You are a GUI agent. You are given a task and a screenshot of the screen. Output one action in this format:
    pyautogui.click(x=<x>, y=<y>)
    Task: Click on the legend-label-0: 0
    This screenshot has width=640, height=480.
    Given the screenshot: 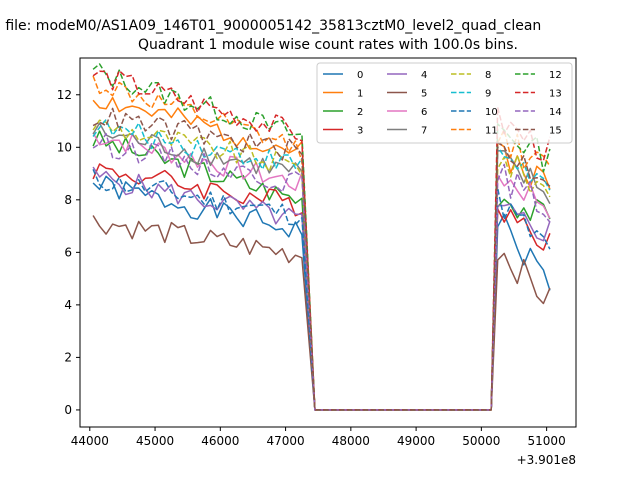 What is the action you would take?
    pyautogui.click(x=360, y=75)
    